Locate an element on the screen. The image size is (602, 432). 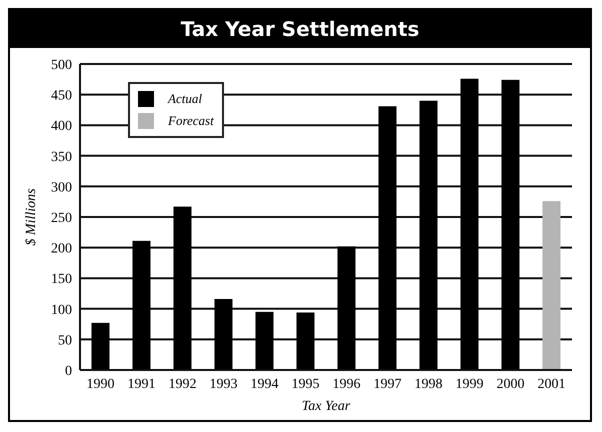
legend-label: Forecast is located at coordinates (191, 121).